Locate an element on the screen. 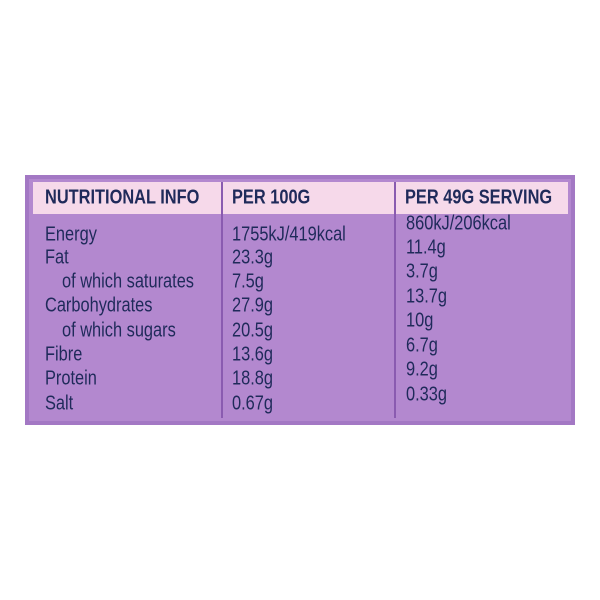  per-serving-value: 6.7g is located at coordinates (422, 344).